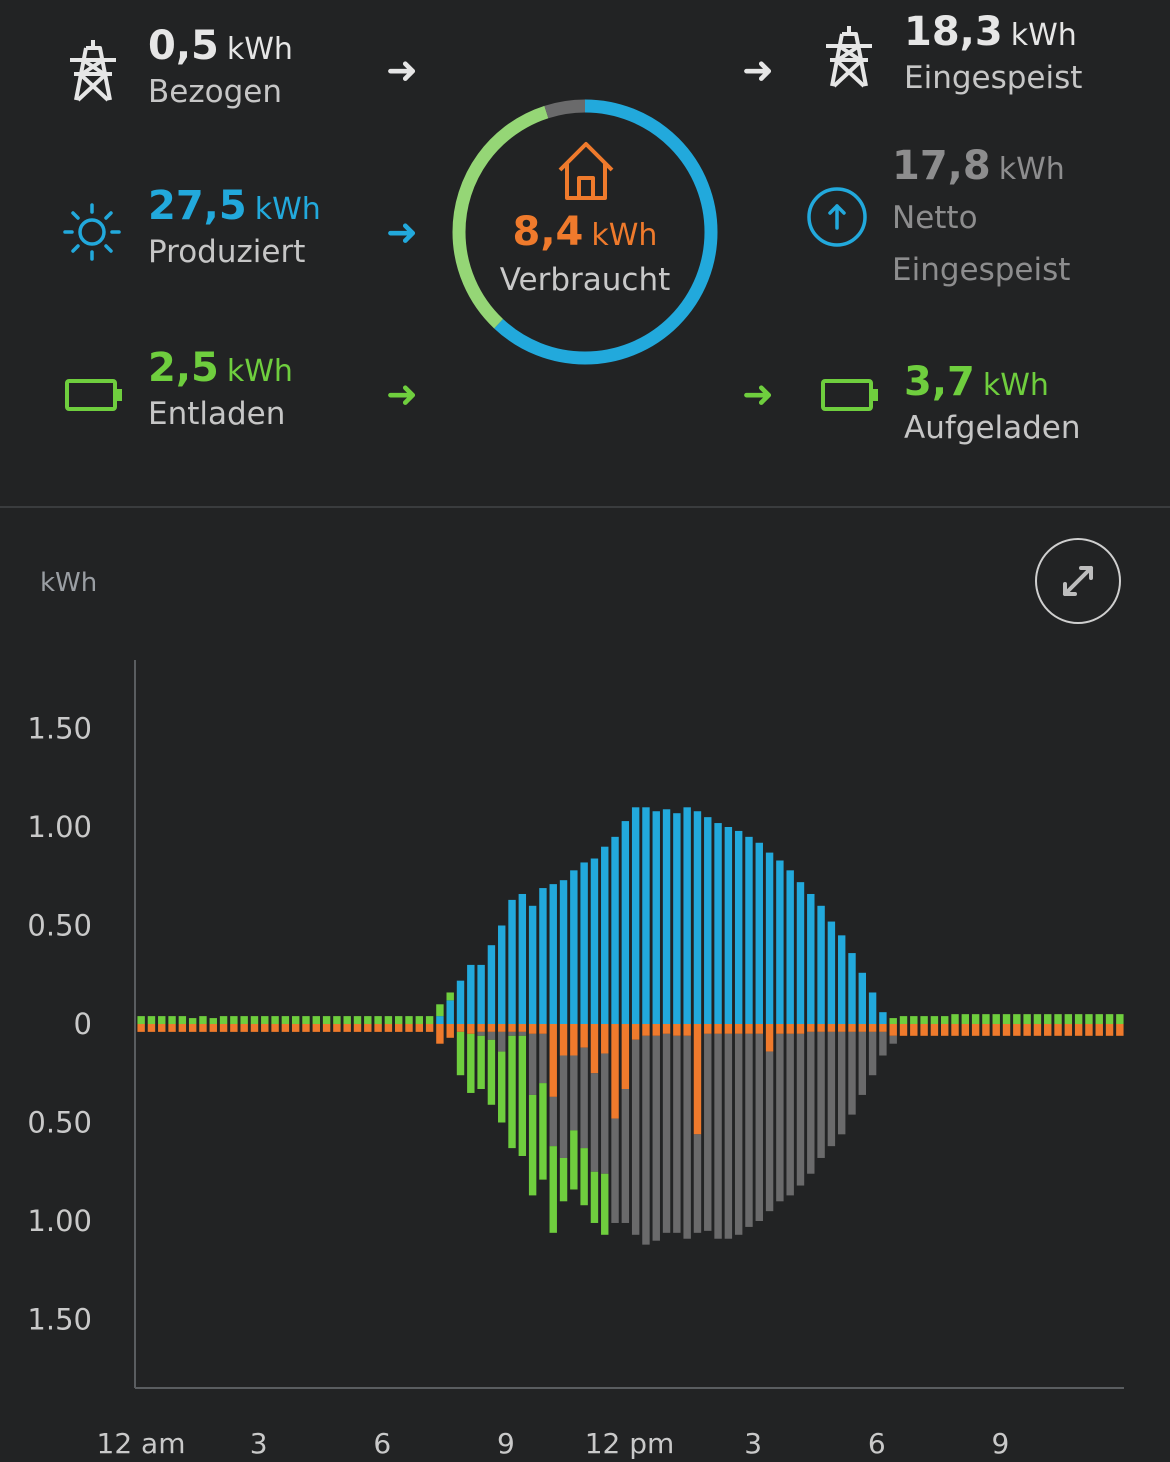  What do you see at coordinates (586, 173) in the screenshot?
I see `house-icon` at bounding box center [586, 173].